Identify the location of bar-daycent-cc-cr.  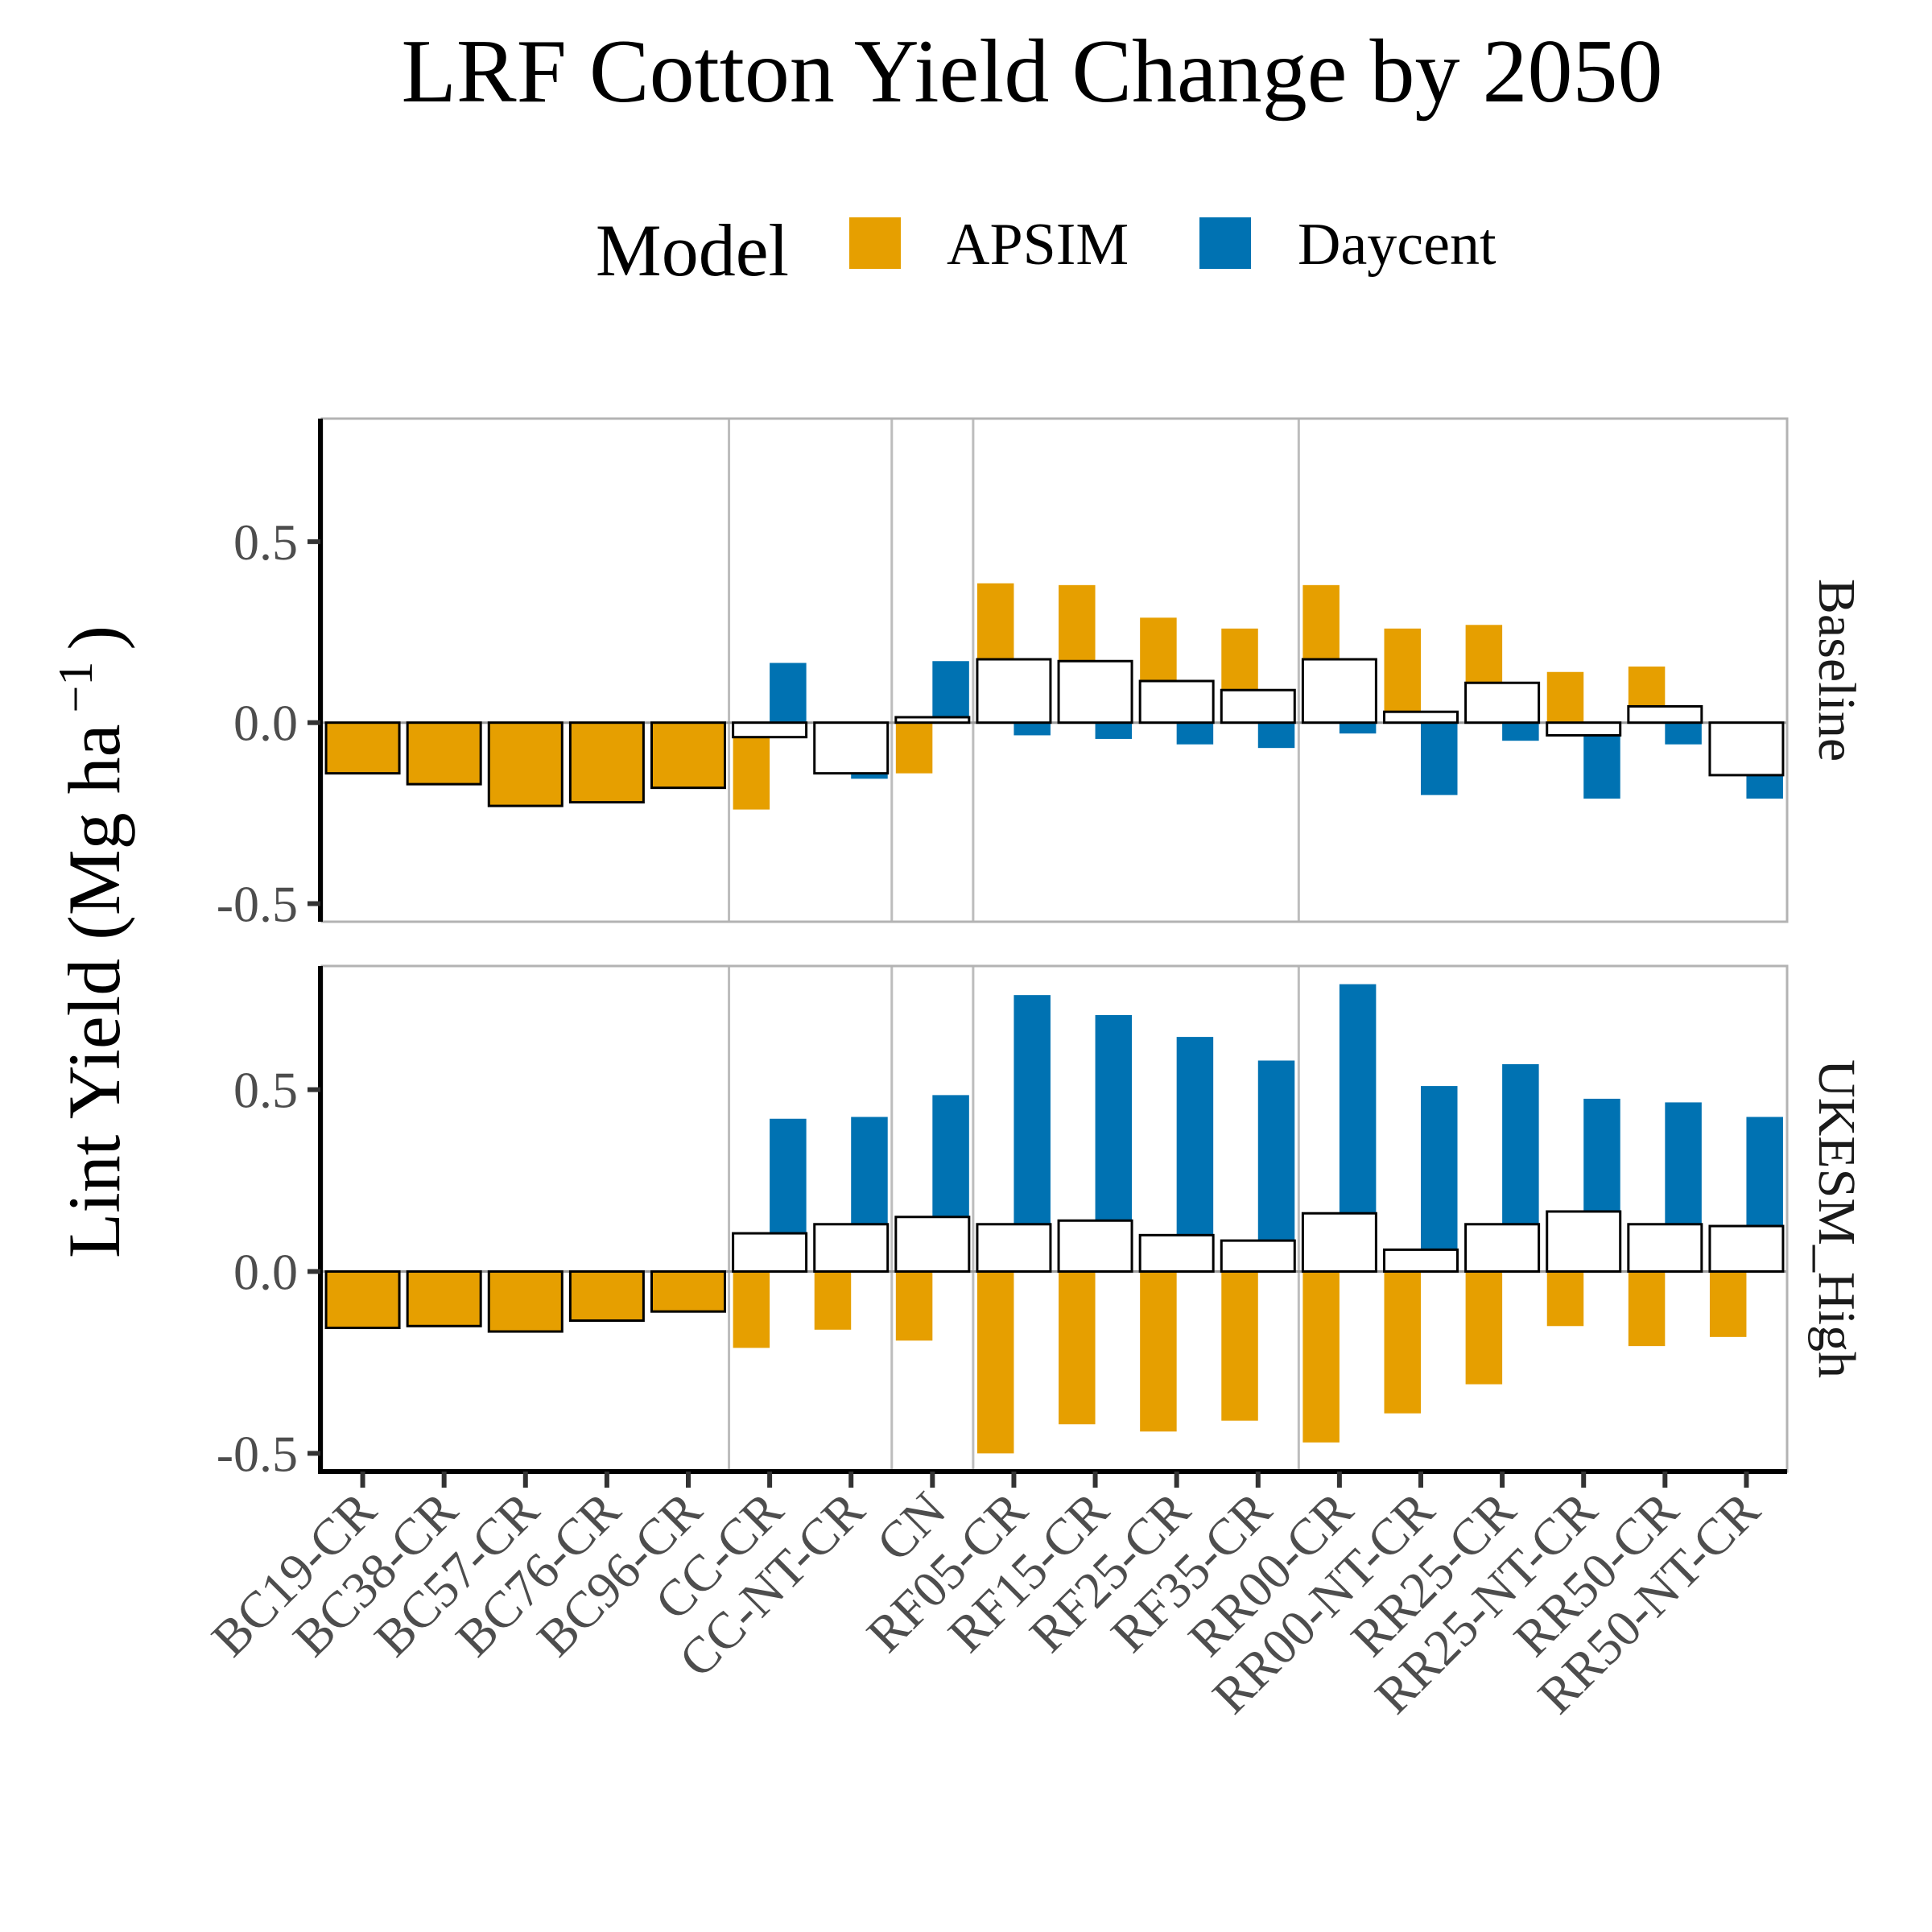
(788, 693).